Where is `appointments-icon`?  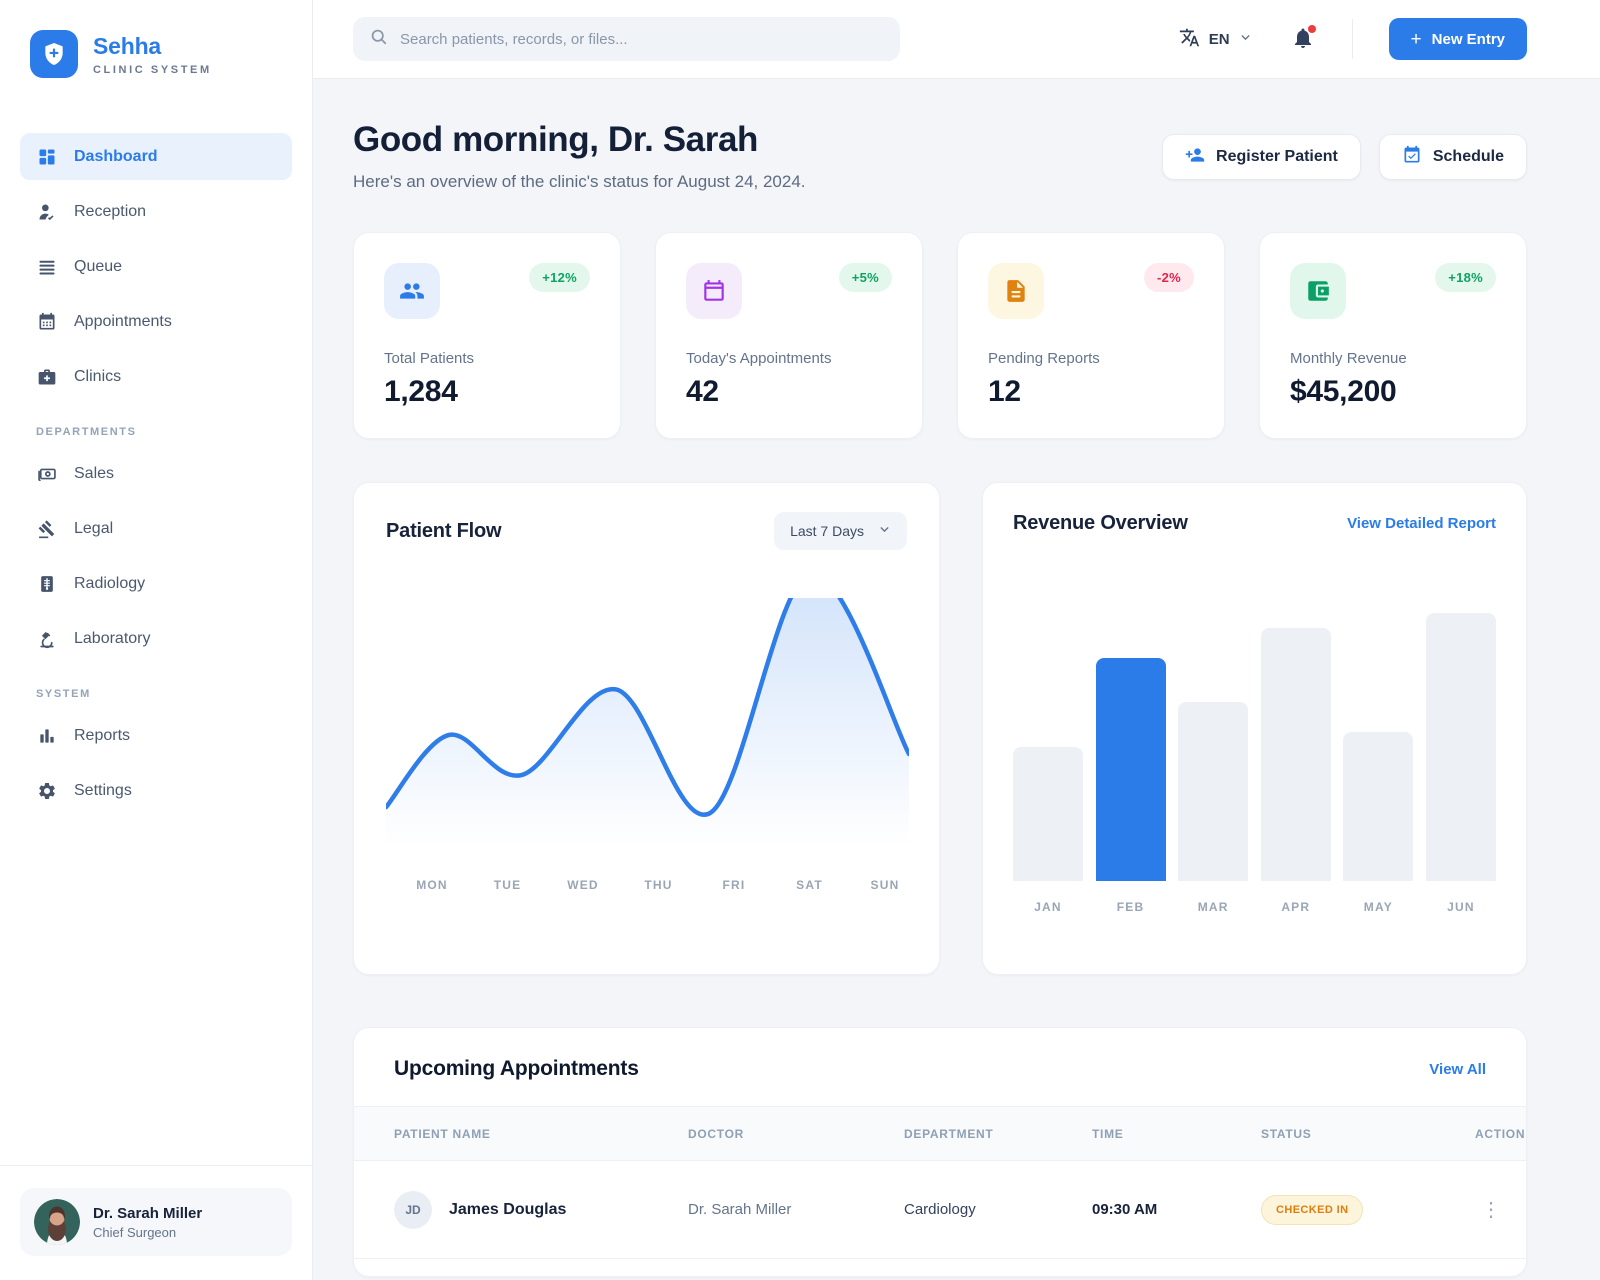 appointments-icon is located at coordinates (47, 322).